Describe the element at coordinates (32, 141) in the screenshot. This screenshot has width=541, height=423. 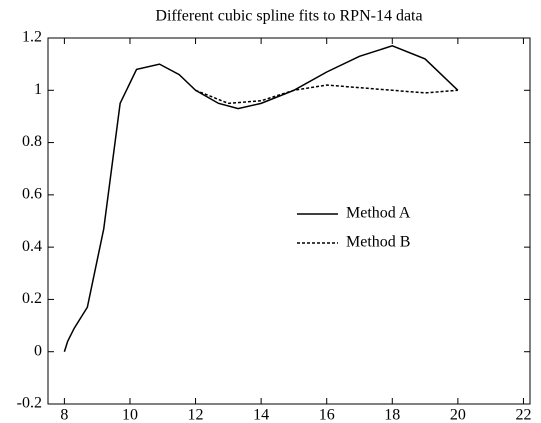
I see `y-tick-label: 0.8` at that location.